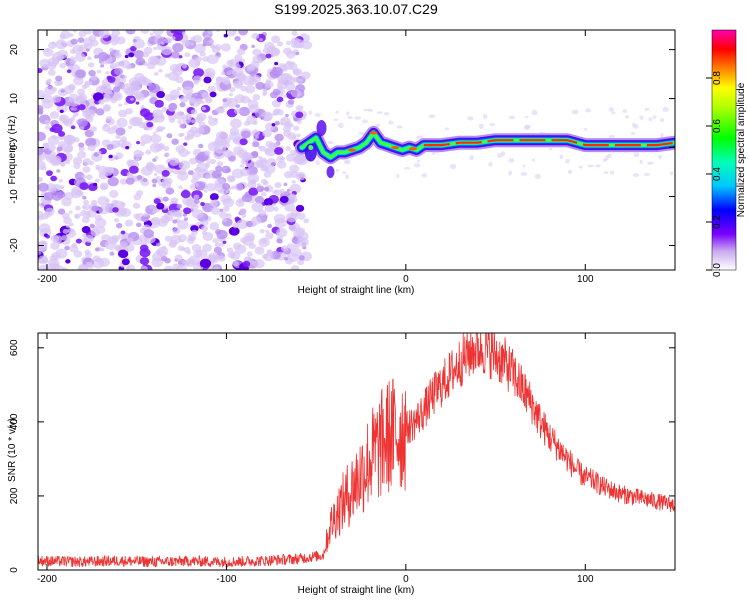  What do you see at coordinates (14, 196) in the screenshot?
I see `spectrogram-y-tick-label: -10` at bounding box center [14, 196].